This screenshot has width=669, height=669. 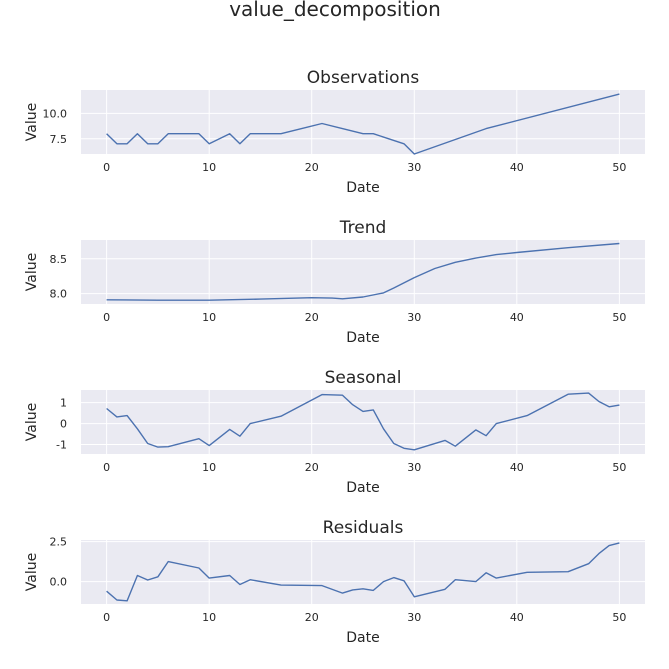 I want to click on y-tick-label: 7.5, so click(x=59, y=139).